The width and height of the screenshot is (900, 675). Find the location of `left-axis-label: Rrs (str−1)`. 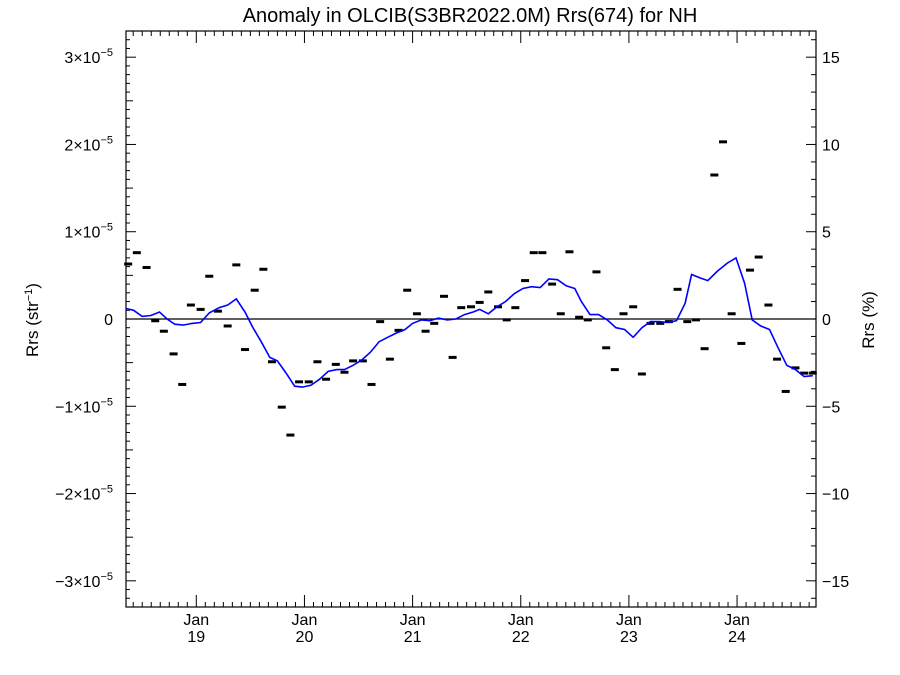

left-axis-label: Rrs (str−1) is located at coordinates (32, 320).